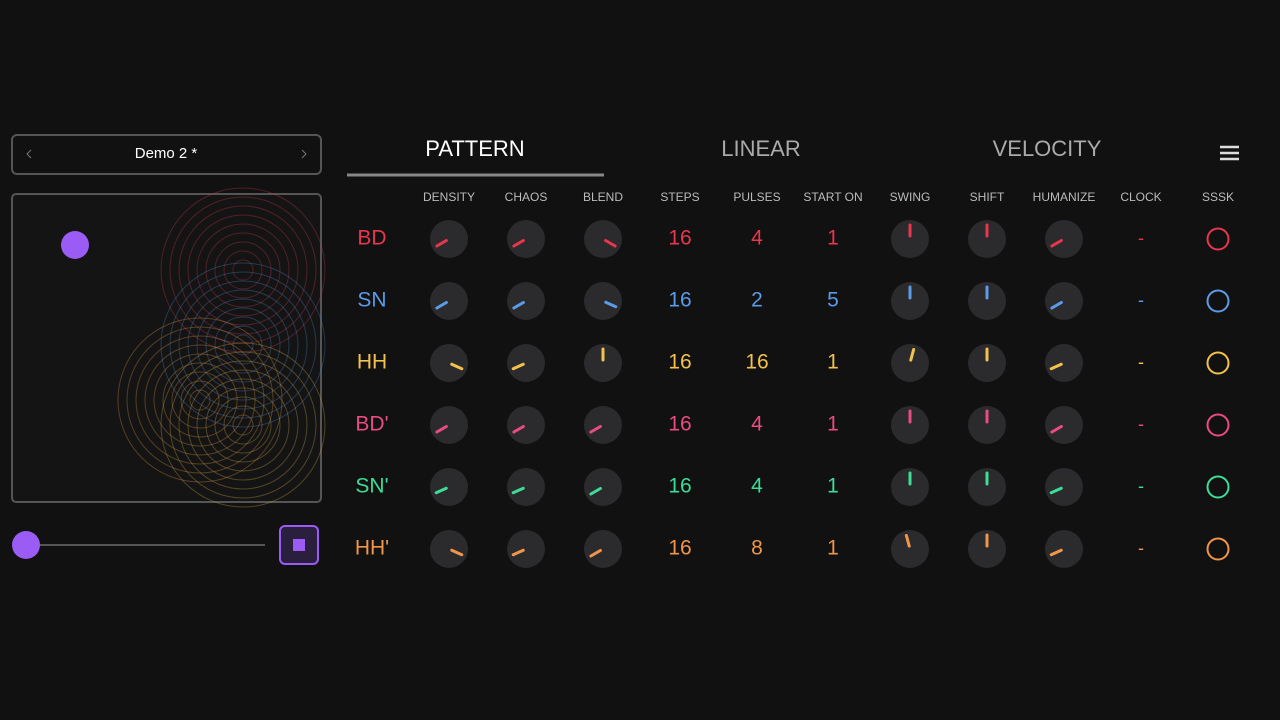  I want to click on column-header: PULSES, so click(756, 197).